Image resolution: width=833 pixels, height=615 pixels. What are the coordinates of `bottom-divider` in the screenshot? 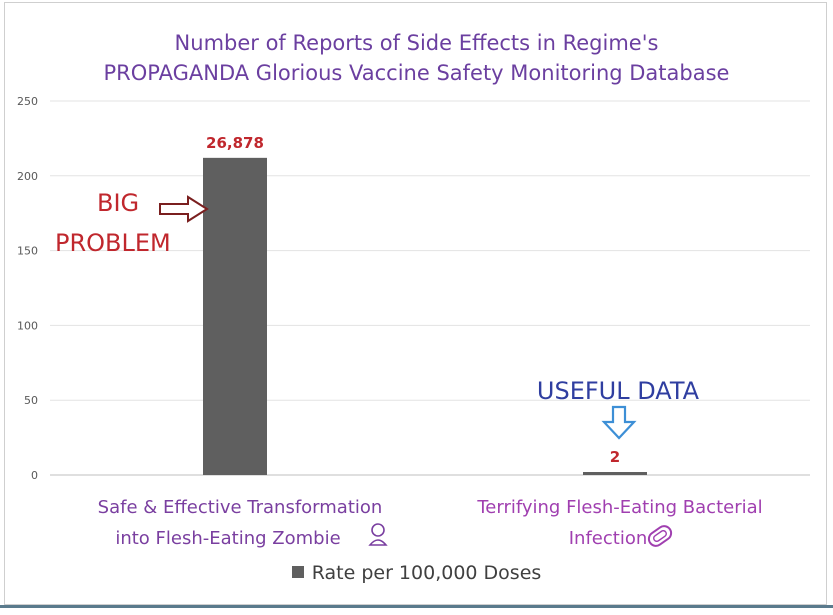 It's located at (416, 606).